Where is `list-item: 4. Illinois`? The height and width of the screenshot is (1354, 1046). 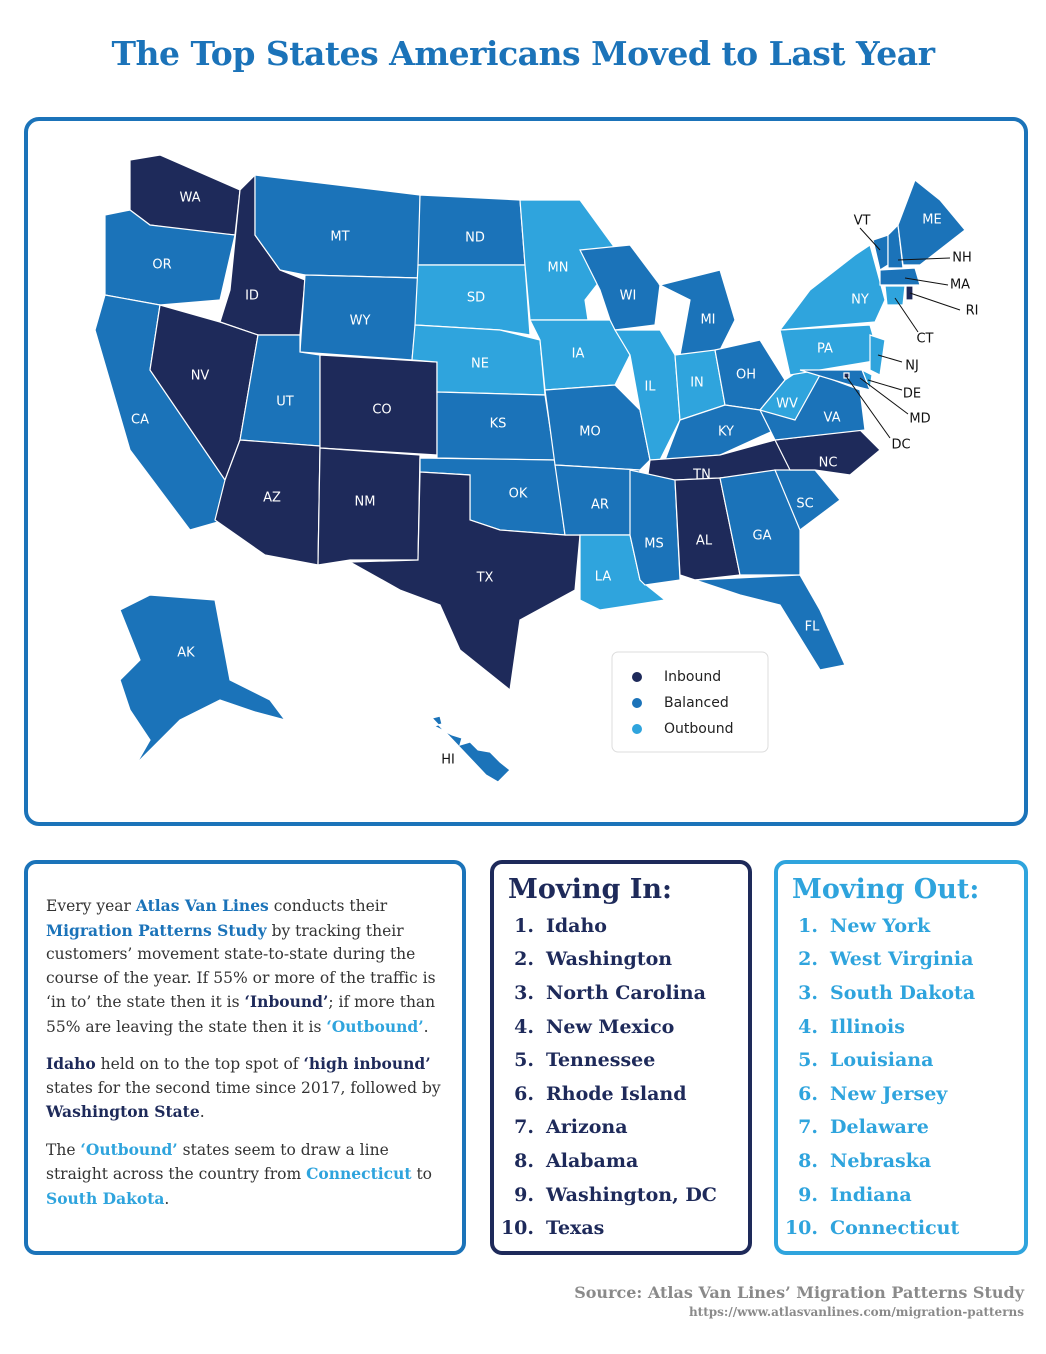 list-item: 4. Illinois is located at coordinates (901, 1027).